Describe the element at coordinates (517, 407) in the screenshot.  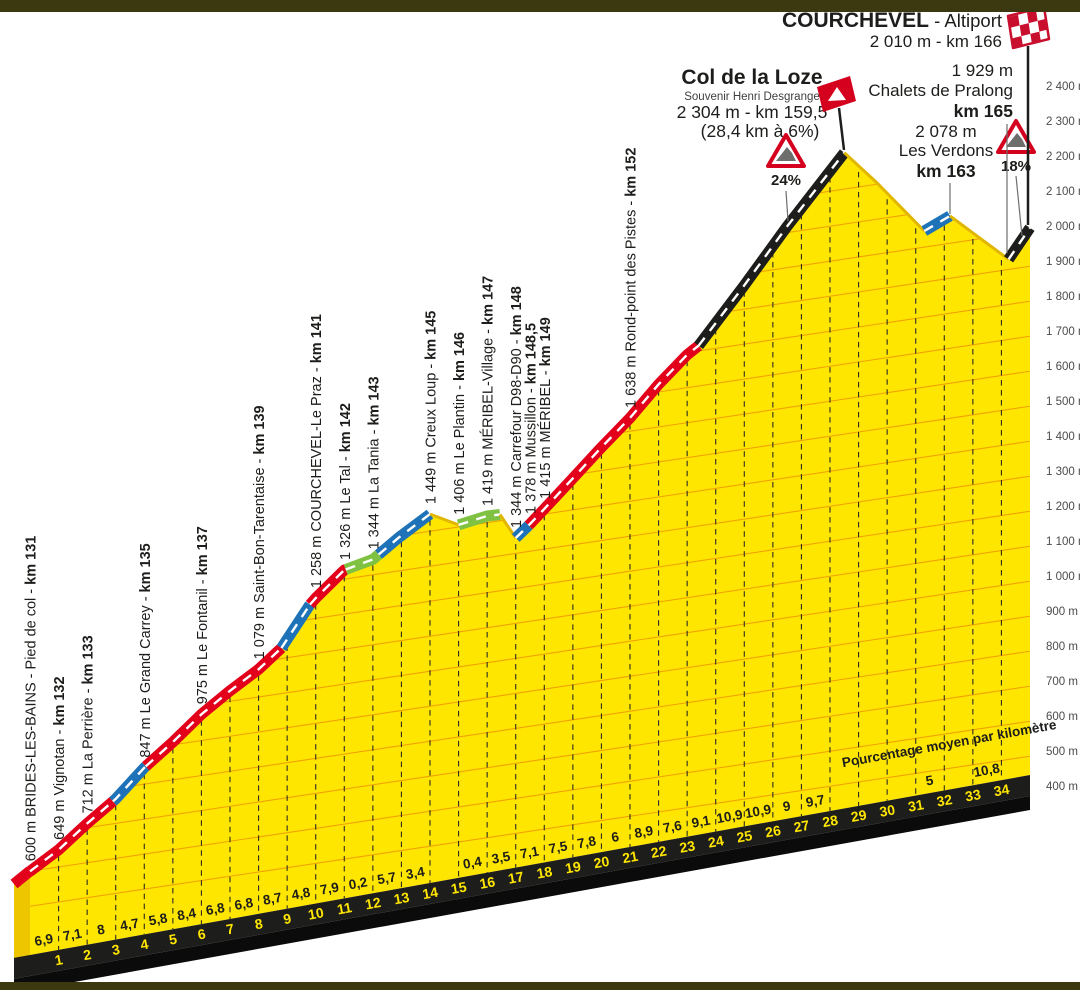
I see `waypoint-label: 1 344 m Carrefour D98-D90 - km 148` at that location.